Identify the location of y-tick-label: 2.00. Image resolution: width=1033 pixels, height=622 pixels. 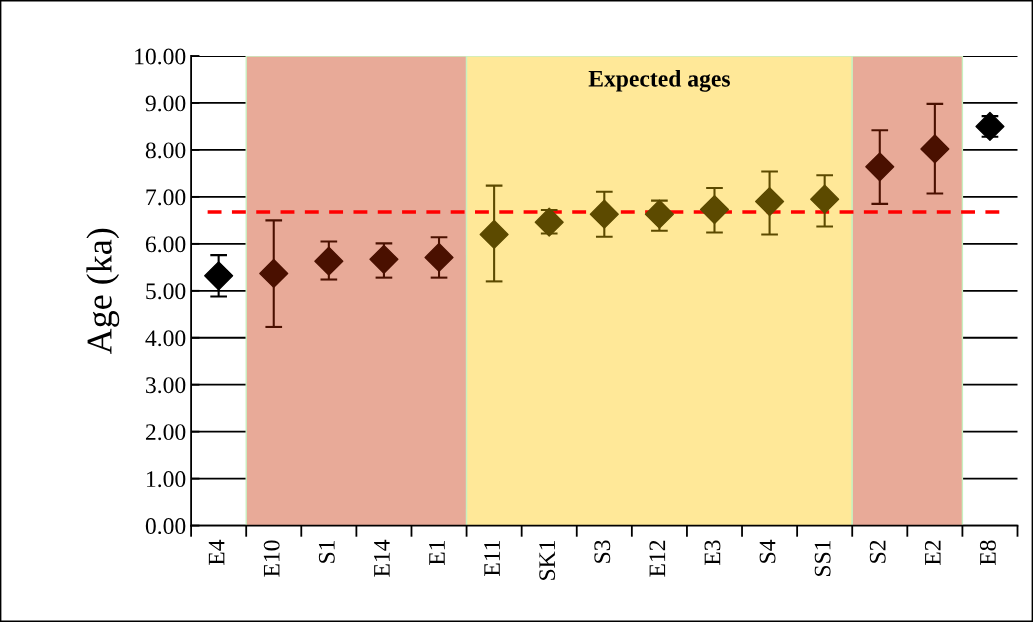
(165, 432).